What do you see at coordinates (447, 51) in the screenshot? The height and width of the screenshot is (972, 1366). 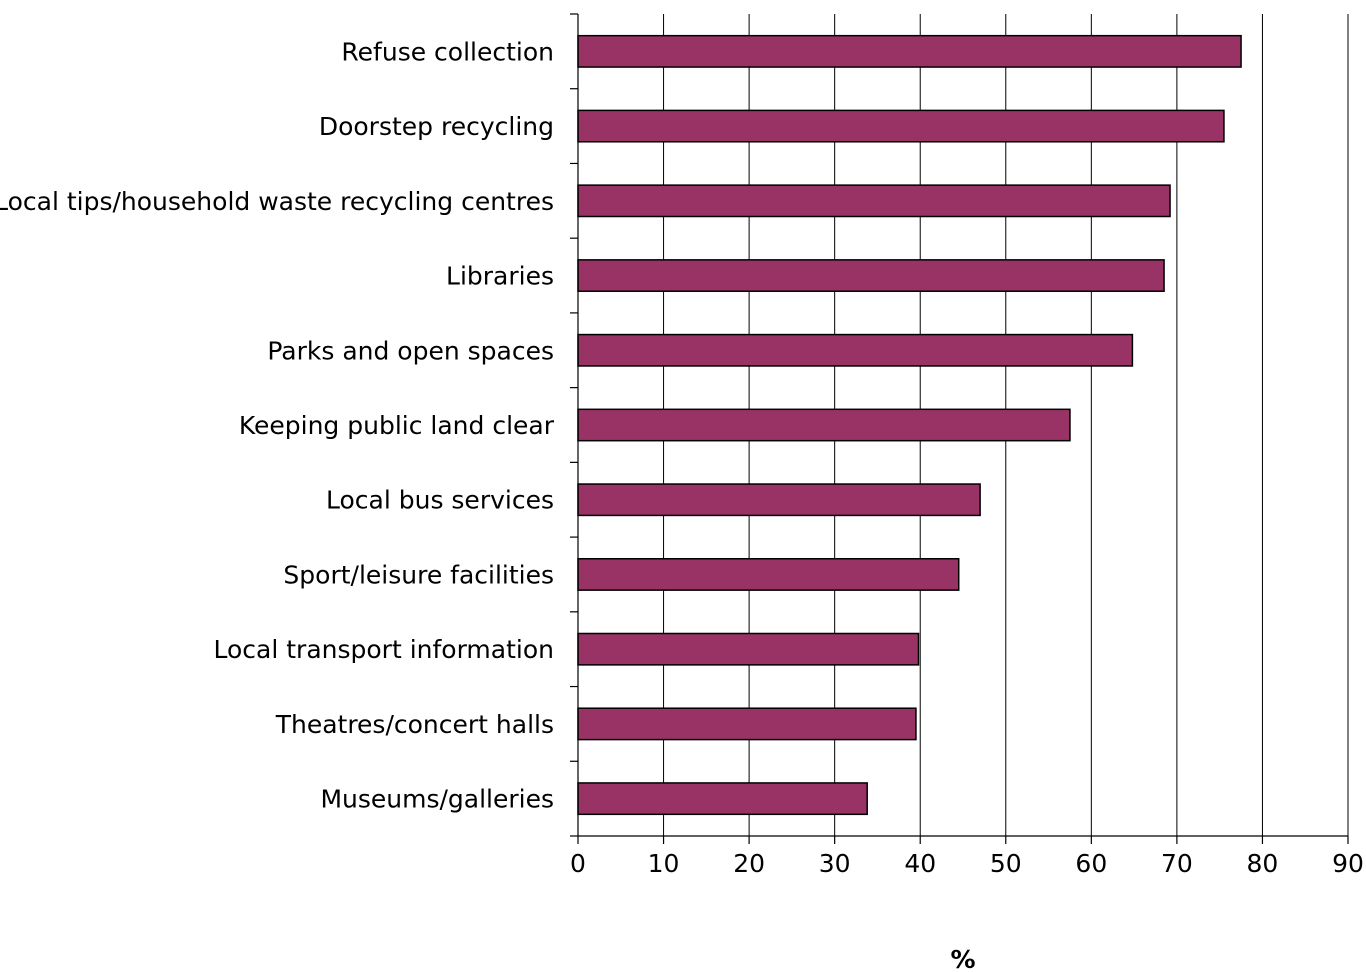 I see `category-label-0: Refuse collection` at bounding box center [447, 51].